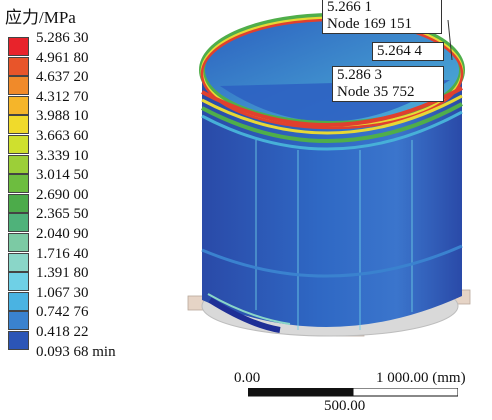 The width and height of the screenshot is (492, 420). What do you see at coordinates (62, 155) in the screenshot?
I see `legend-label: 3.339 10` at bounding box center [62, 155].